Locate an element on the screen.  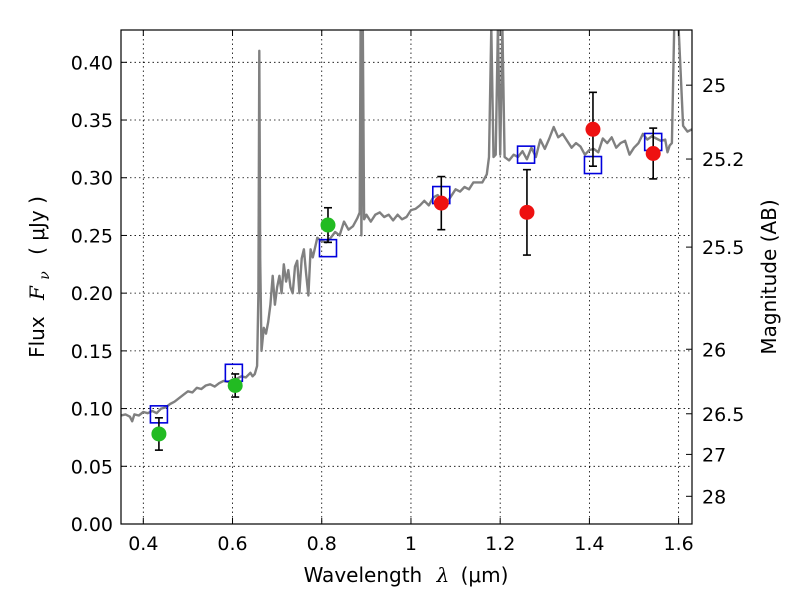
y2-tick-label: 25 is located at coordinates (714, 86).